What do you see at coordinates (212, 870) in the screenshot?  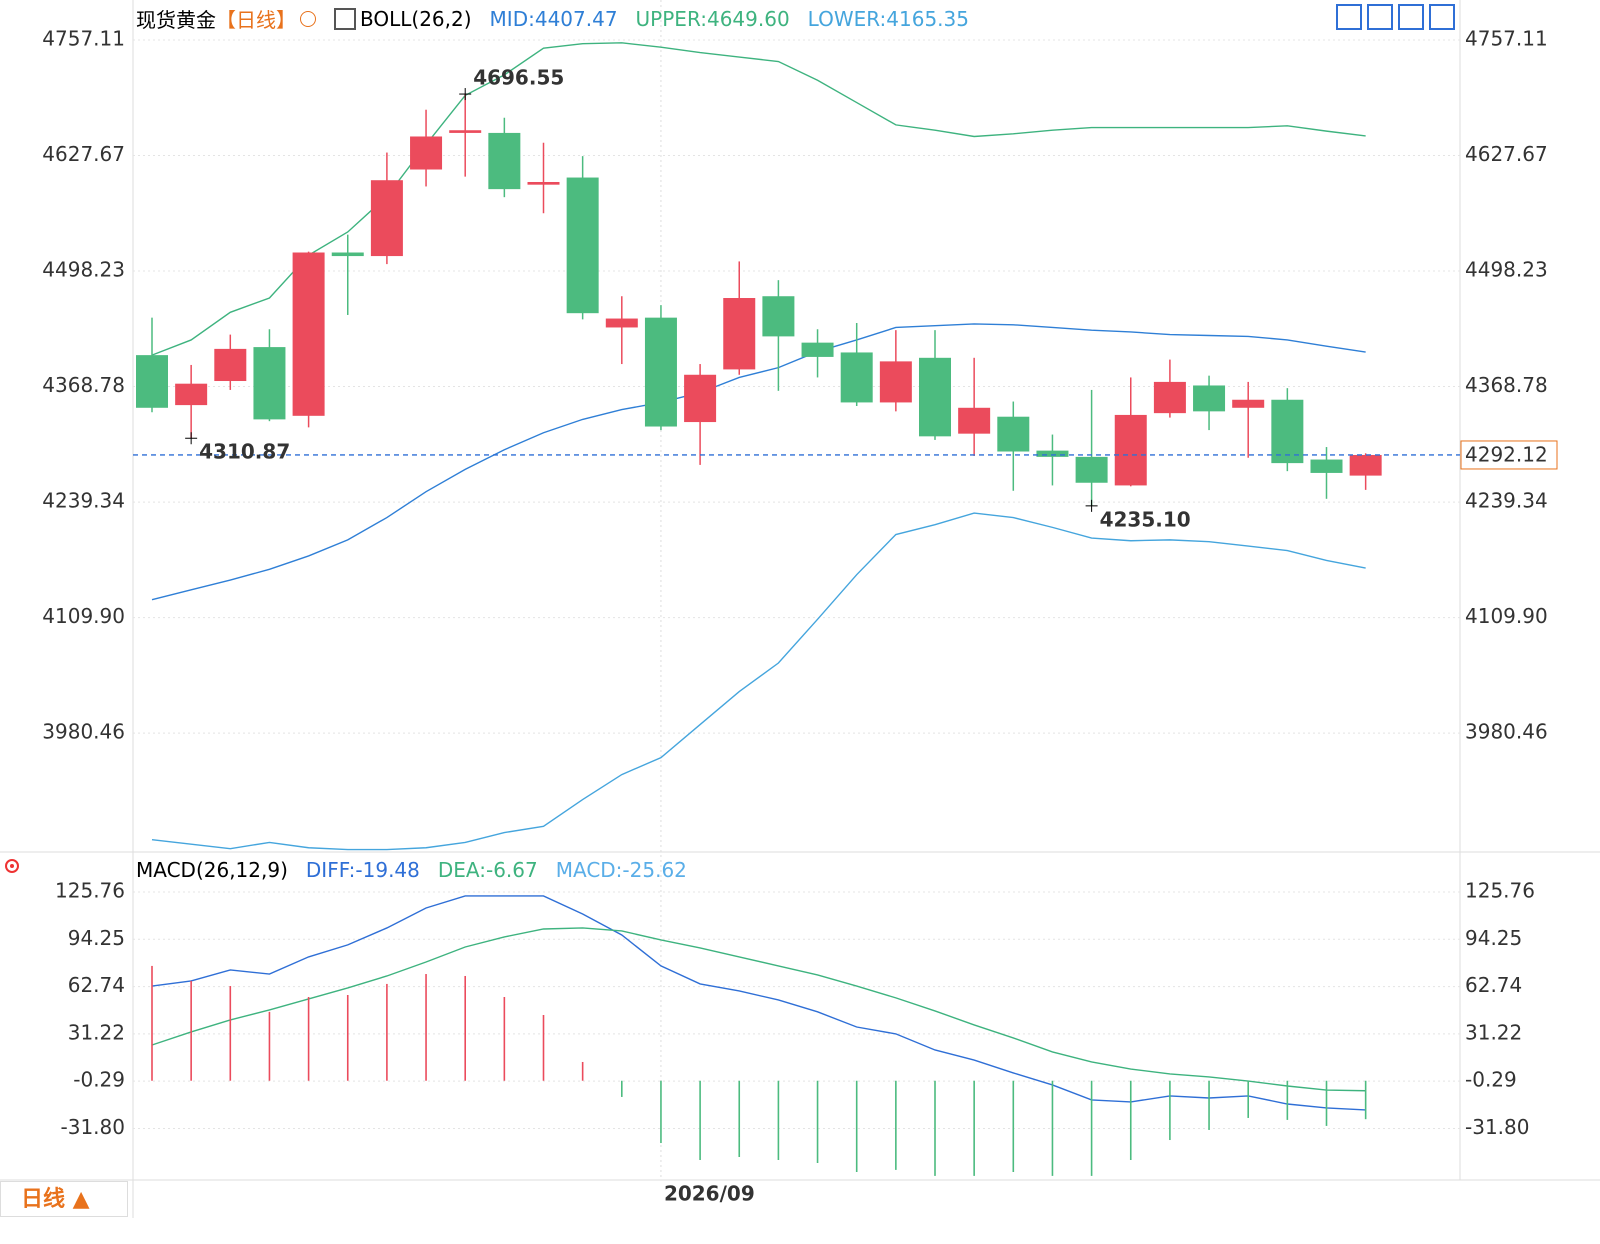 I see `title: MACD(26,12,9)` at bounding box center [212, 870].